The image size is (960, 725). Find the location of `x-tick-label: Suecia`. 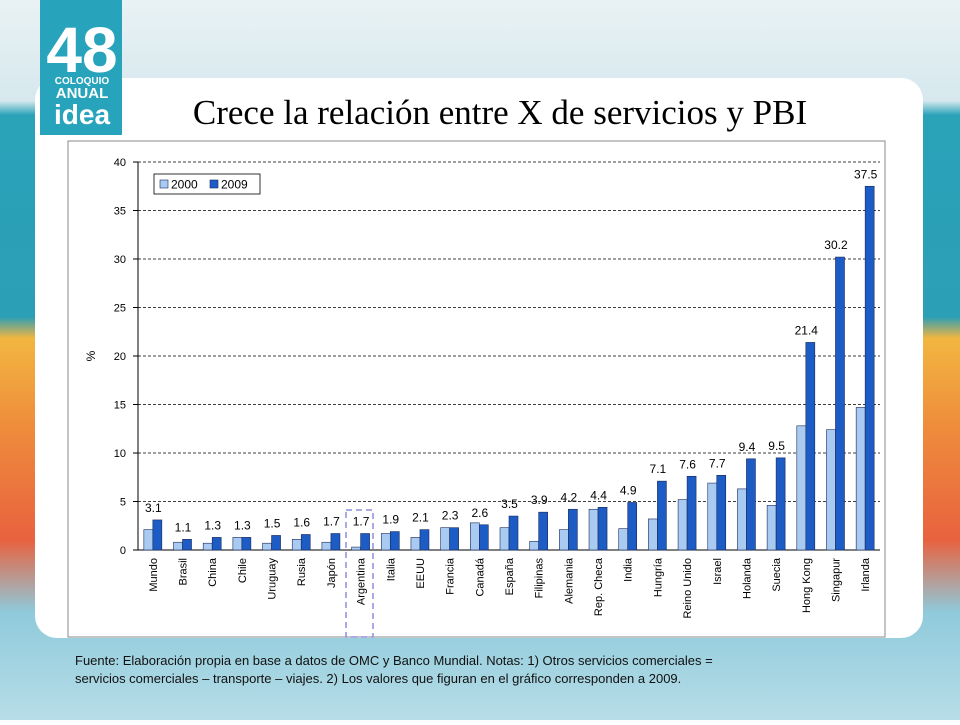

x-tick-label: Suecia is located at coordinates (777, 574).